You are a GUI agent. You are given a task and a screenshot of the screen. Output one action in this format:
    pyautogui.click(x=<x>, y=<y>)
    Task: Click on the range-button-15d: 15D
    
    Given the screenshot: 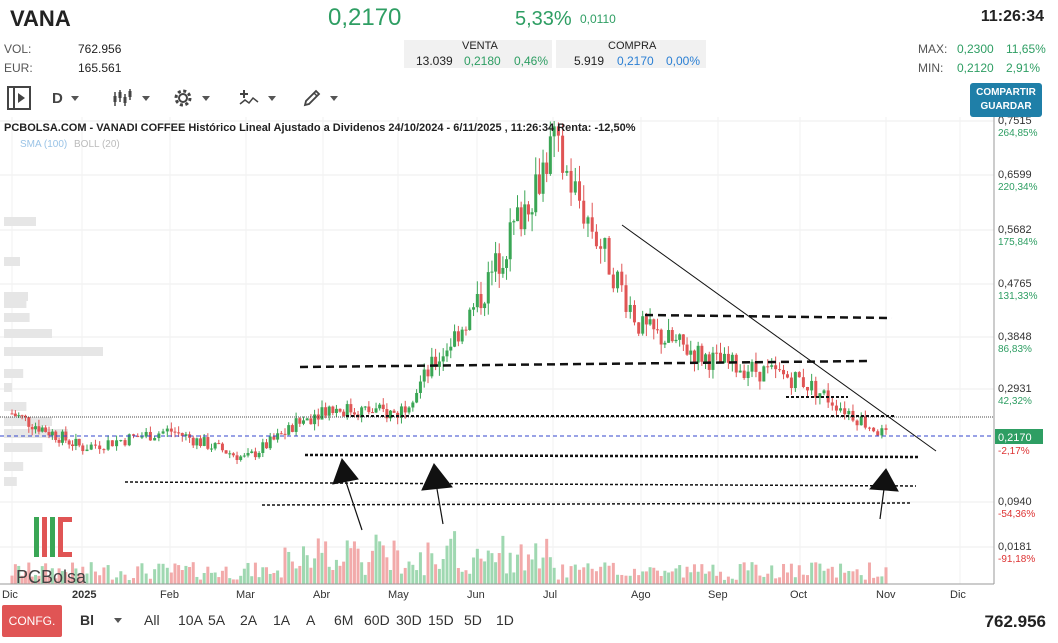 What is the action you would take?
    pyautogui.click(x=441, y=620)
    